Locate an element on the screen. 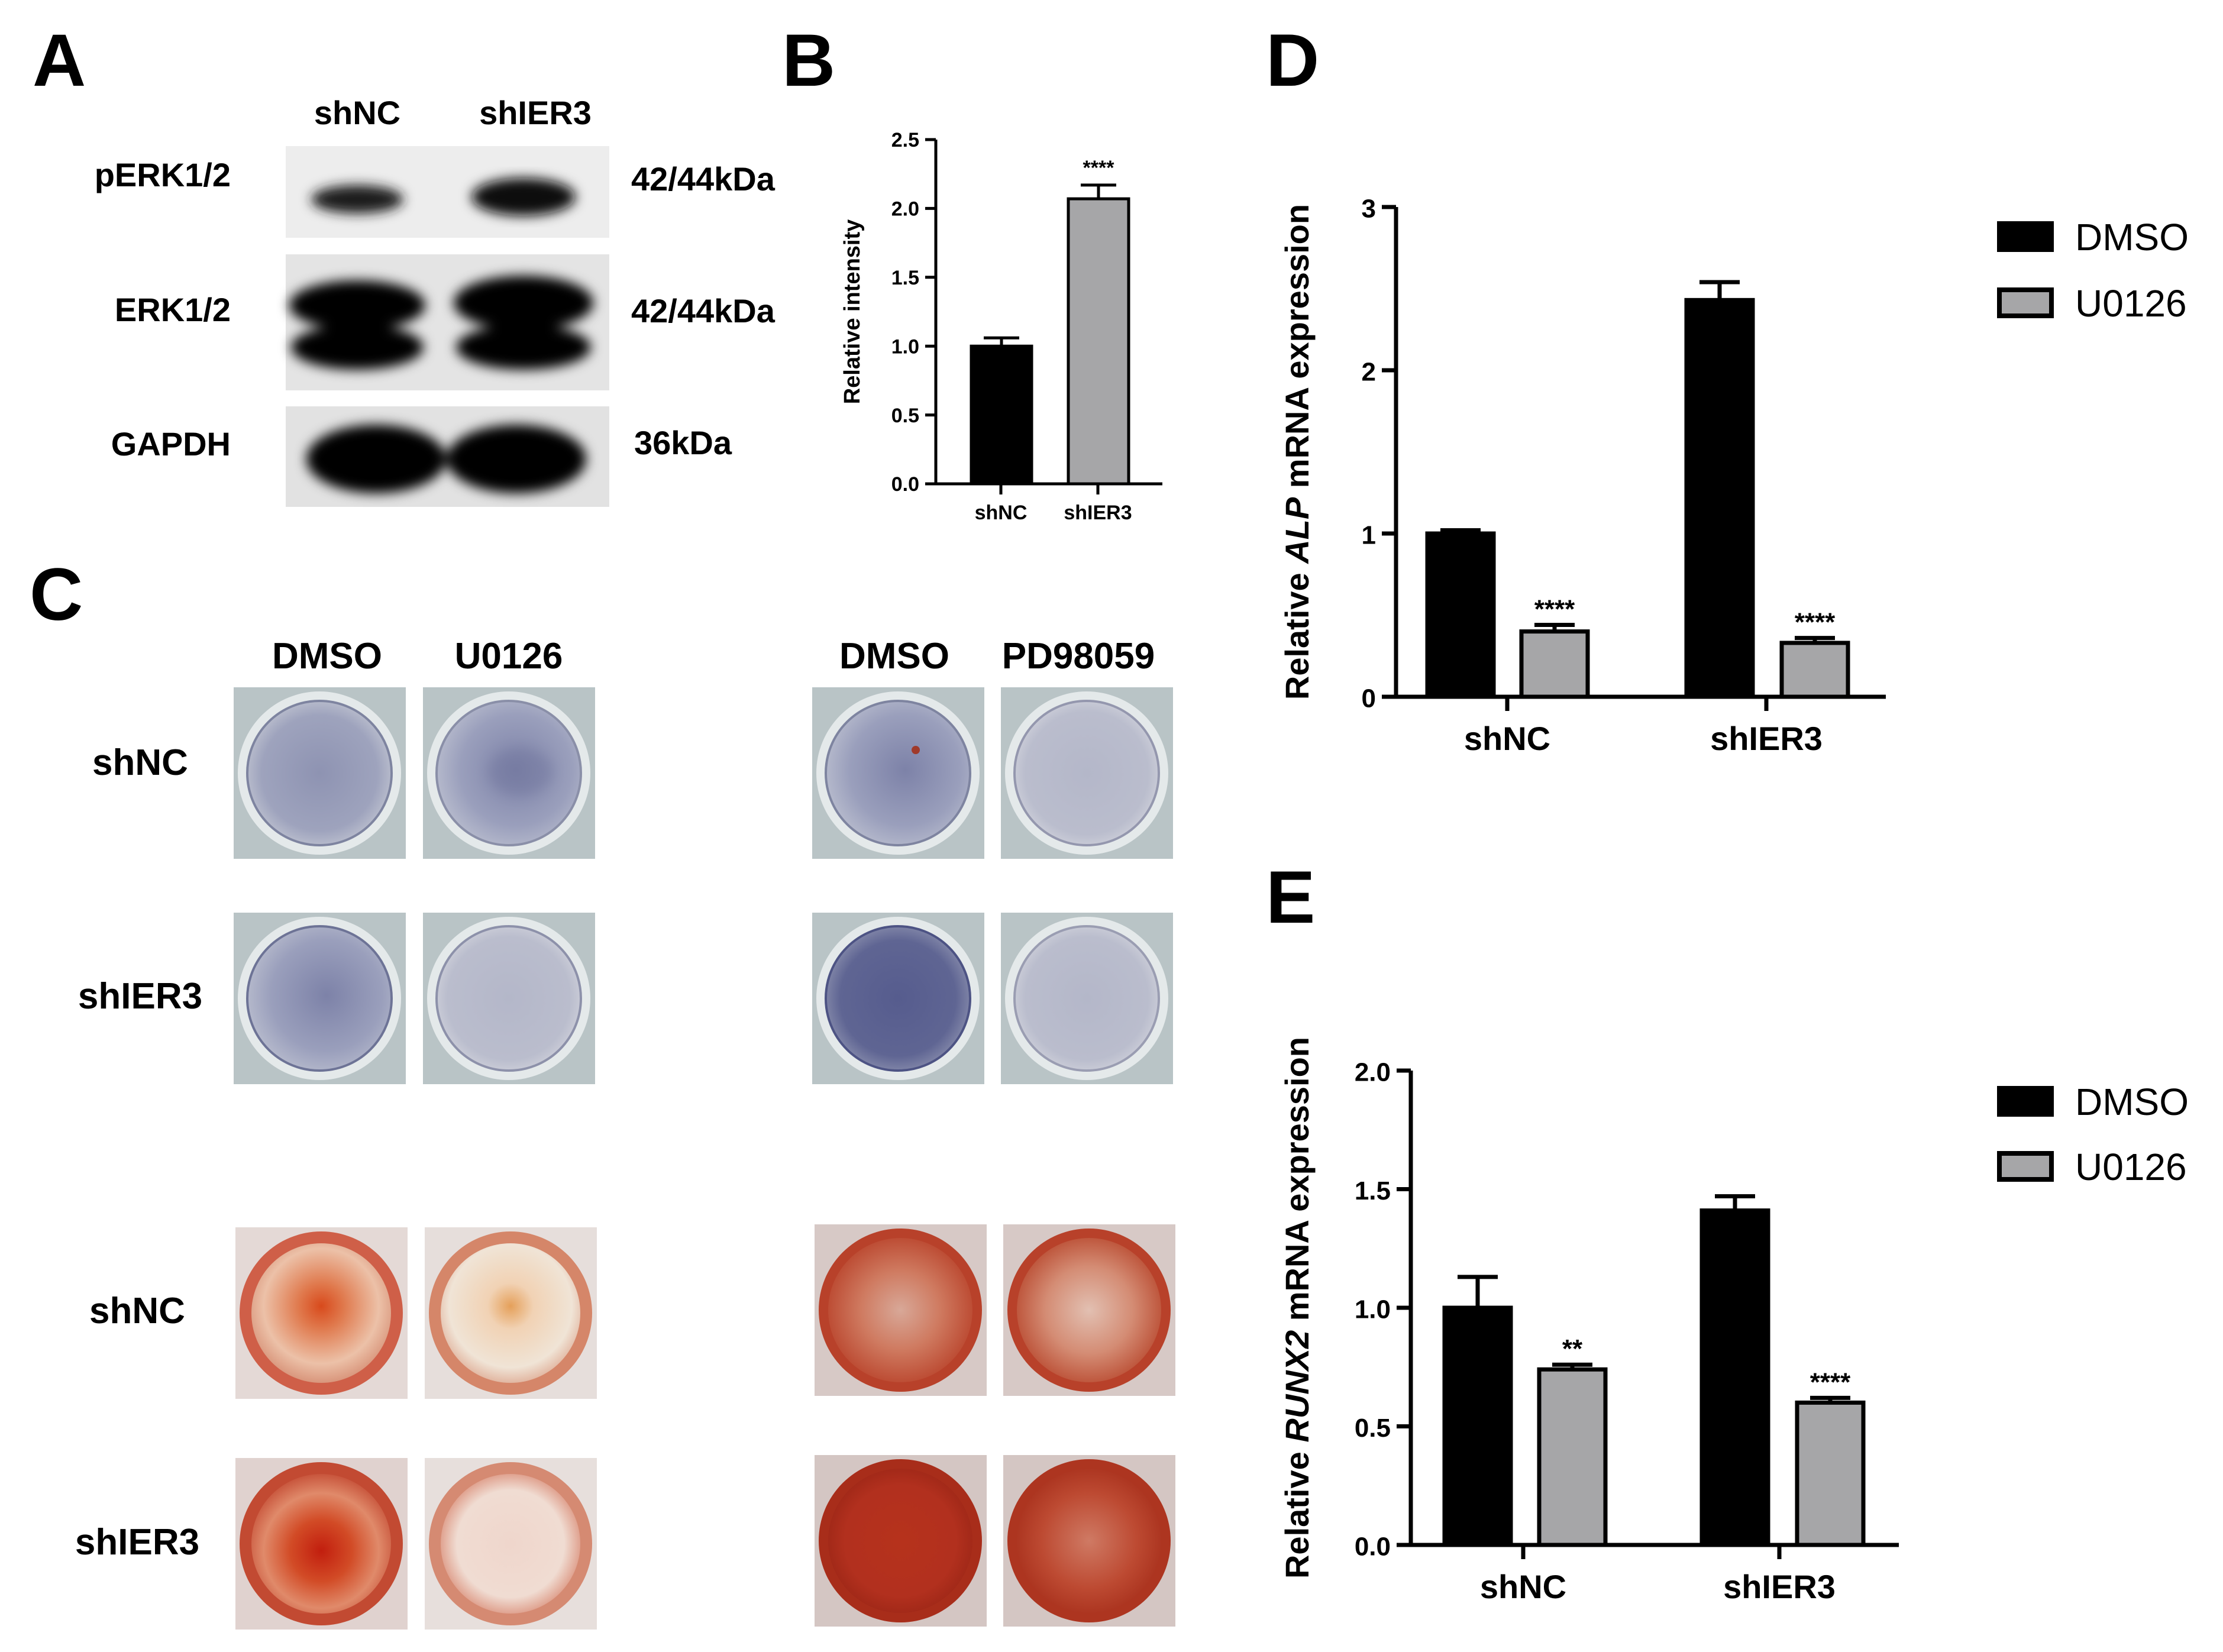  well-alp-shnc-dmso is located at coordinates (319, 773).